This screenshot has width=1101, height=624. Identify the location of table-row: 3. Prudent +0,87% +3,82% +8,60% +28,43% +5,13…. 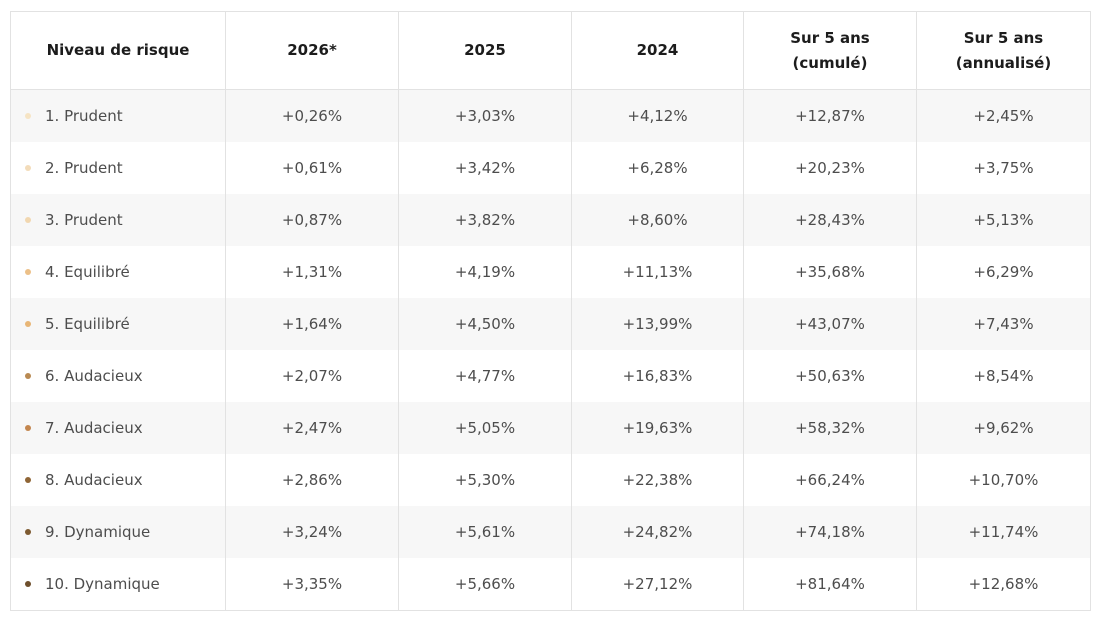
(550, 220).